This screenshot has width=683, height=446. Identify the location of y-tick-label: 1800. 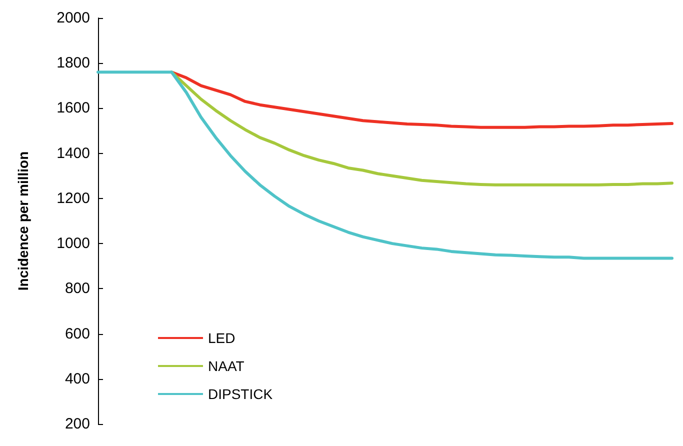
(73, 63).